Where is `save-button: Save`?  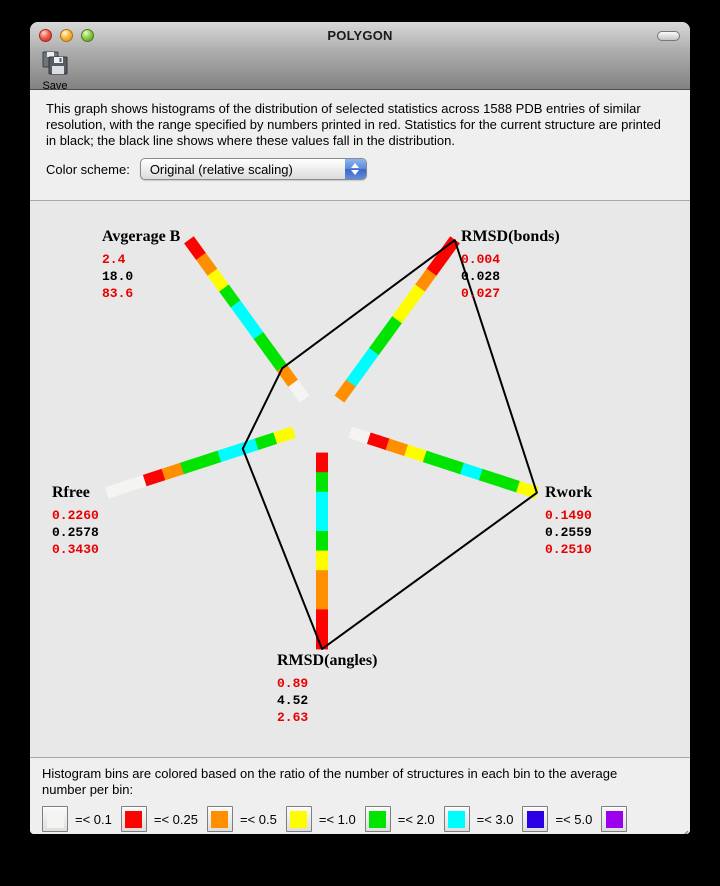 save-button: Save is located at coordinates (55, 71).